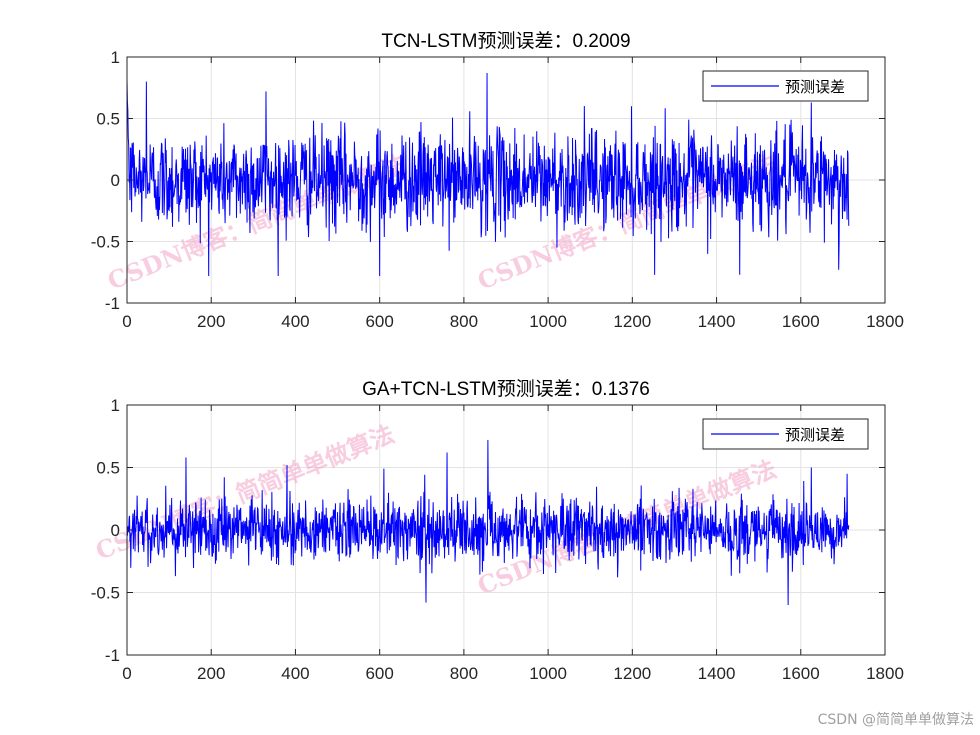 Image resolution: width=980 pixels, height=735 pixels. What do you see at coordinates (895, 720) in the screenshot?
I see `footer-credit: CSDN @简简单单做算法` at bounding box center [895, 720].